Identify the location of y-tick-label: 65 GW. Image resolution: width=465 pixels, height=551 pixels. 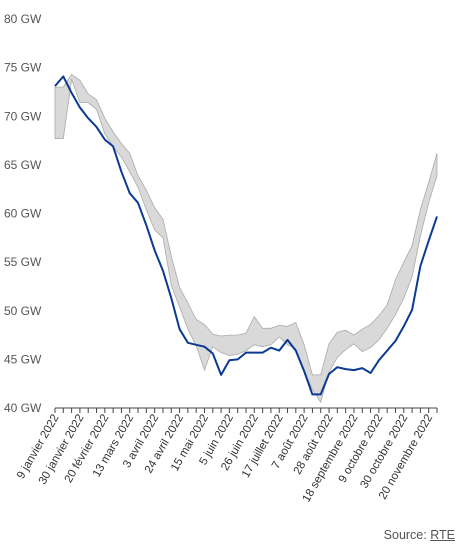
(23, 165).